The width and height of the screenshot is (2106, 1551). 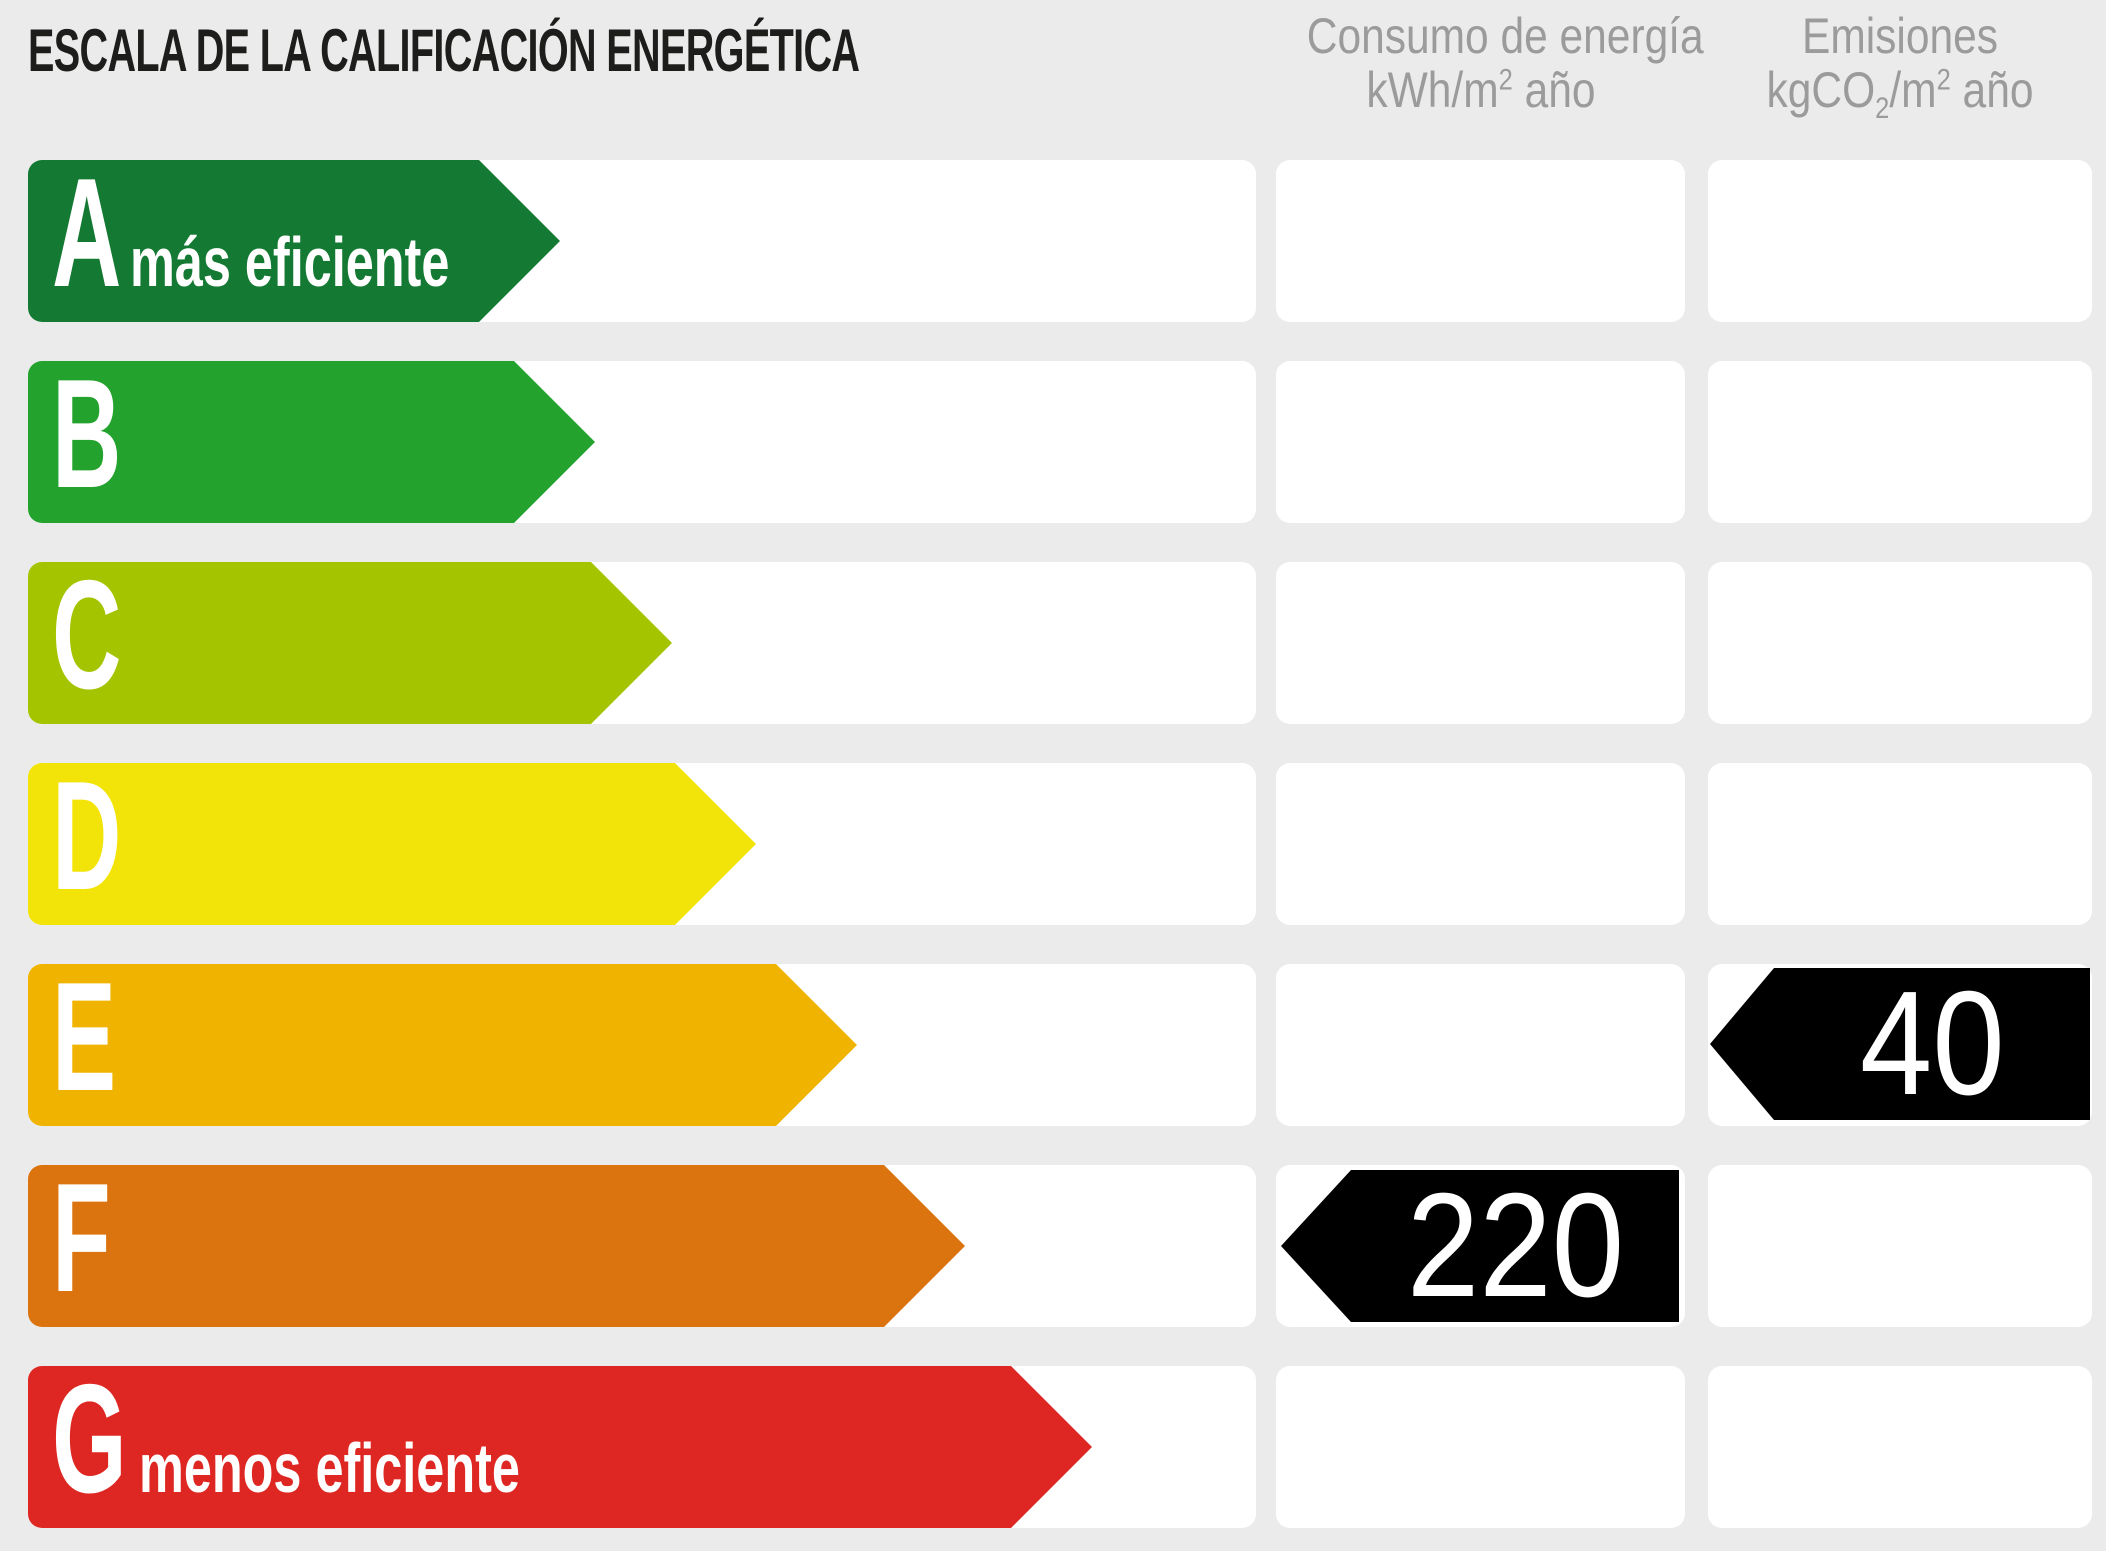 I want to click on rating-letter: G, so click(x=89, y=1438).